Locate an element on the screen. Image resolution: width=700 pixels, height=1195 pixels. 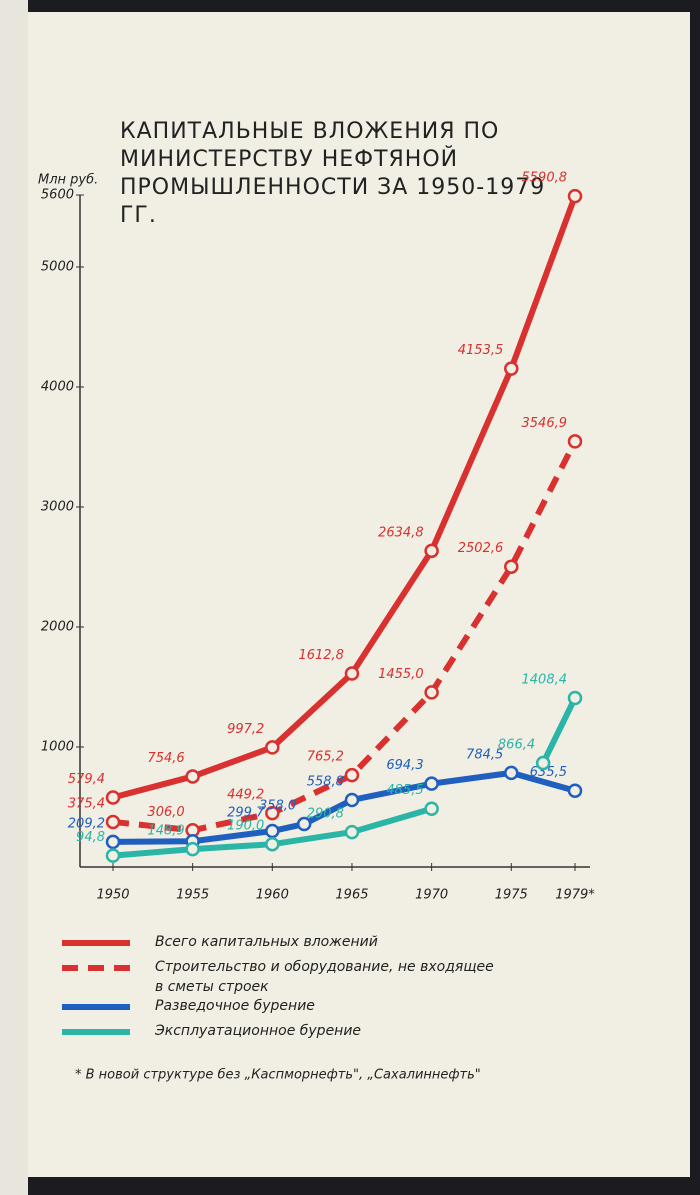
data-label: 997,2 is located at coordinates (245, 729).